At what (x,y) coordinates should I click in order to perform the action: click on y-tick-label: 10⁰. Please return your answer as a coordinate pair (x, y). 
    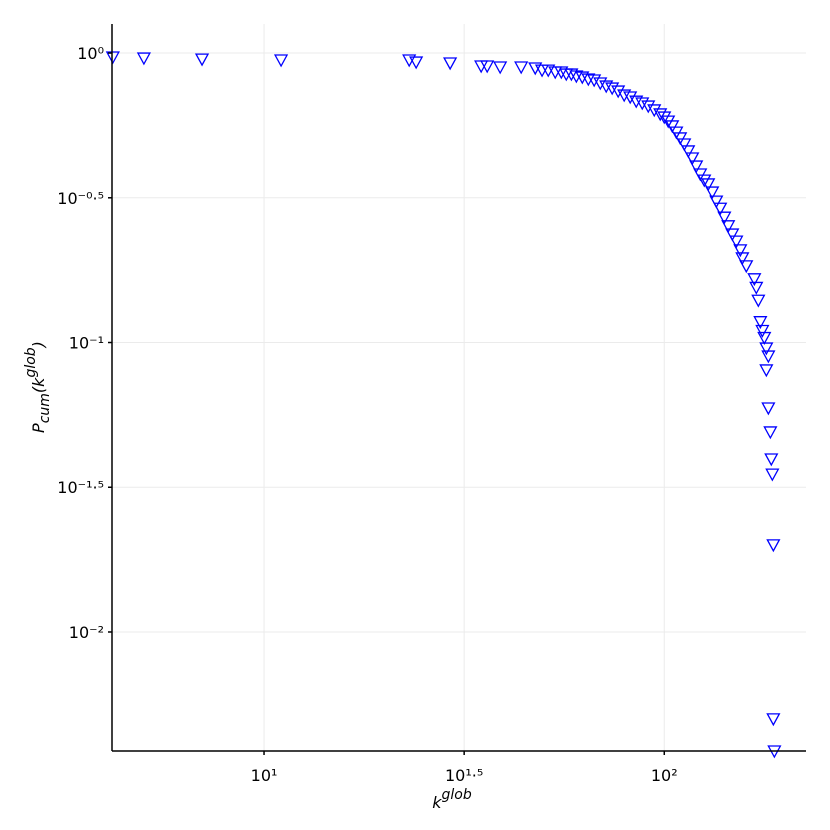
    Looking at the image, I should click on (90, 53).